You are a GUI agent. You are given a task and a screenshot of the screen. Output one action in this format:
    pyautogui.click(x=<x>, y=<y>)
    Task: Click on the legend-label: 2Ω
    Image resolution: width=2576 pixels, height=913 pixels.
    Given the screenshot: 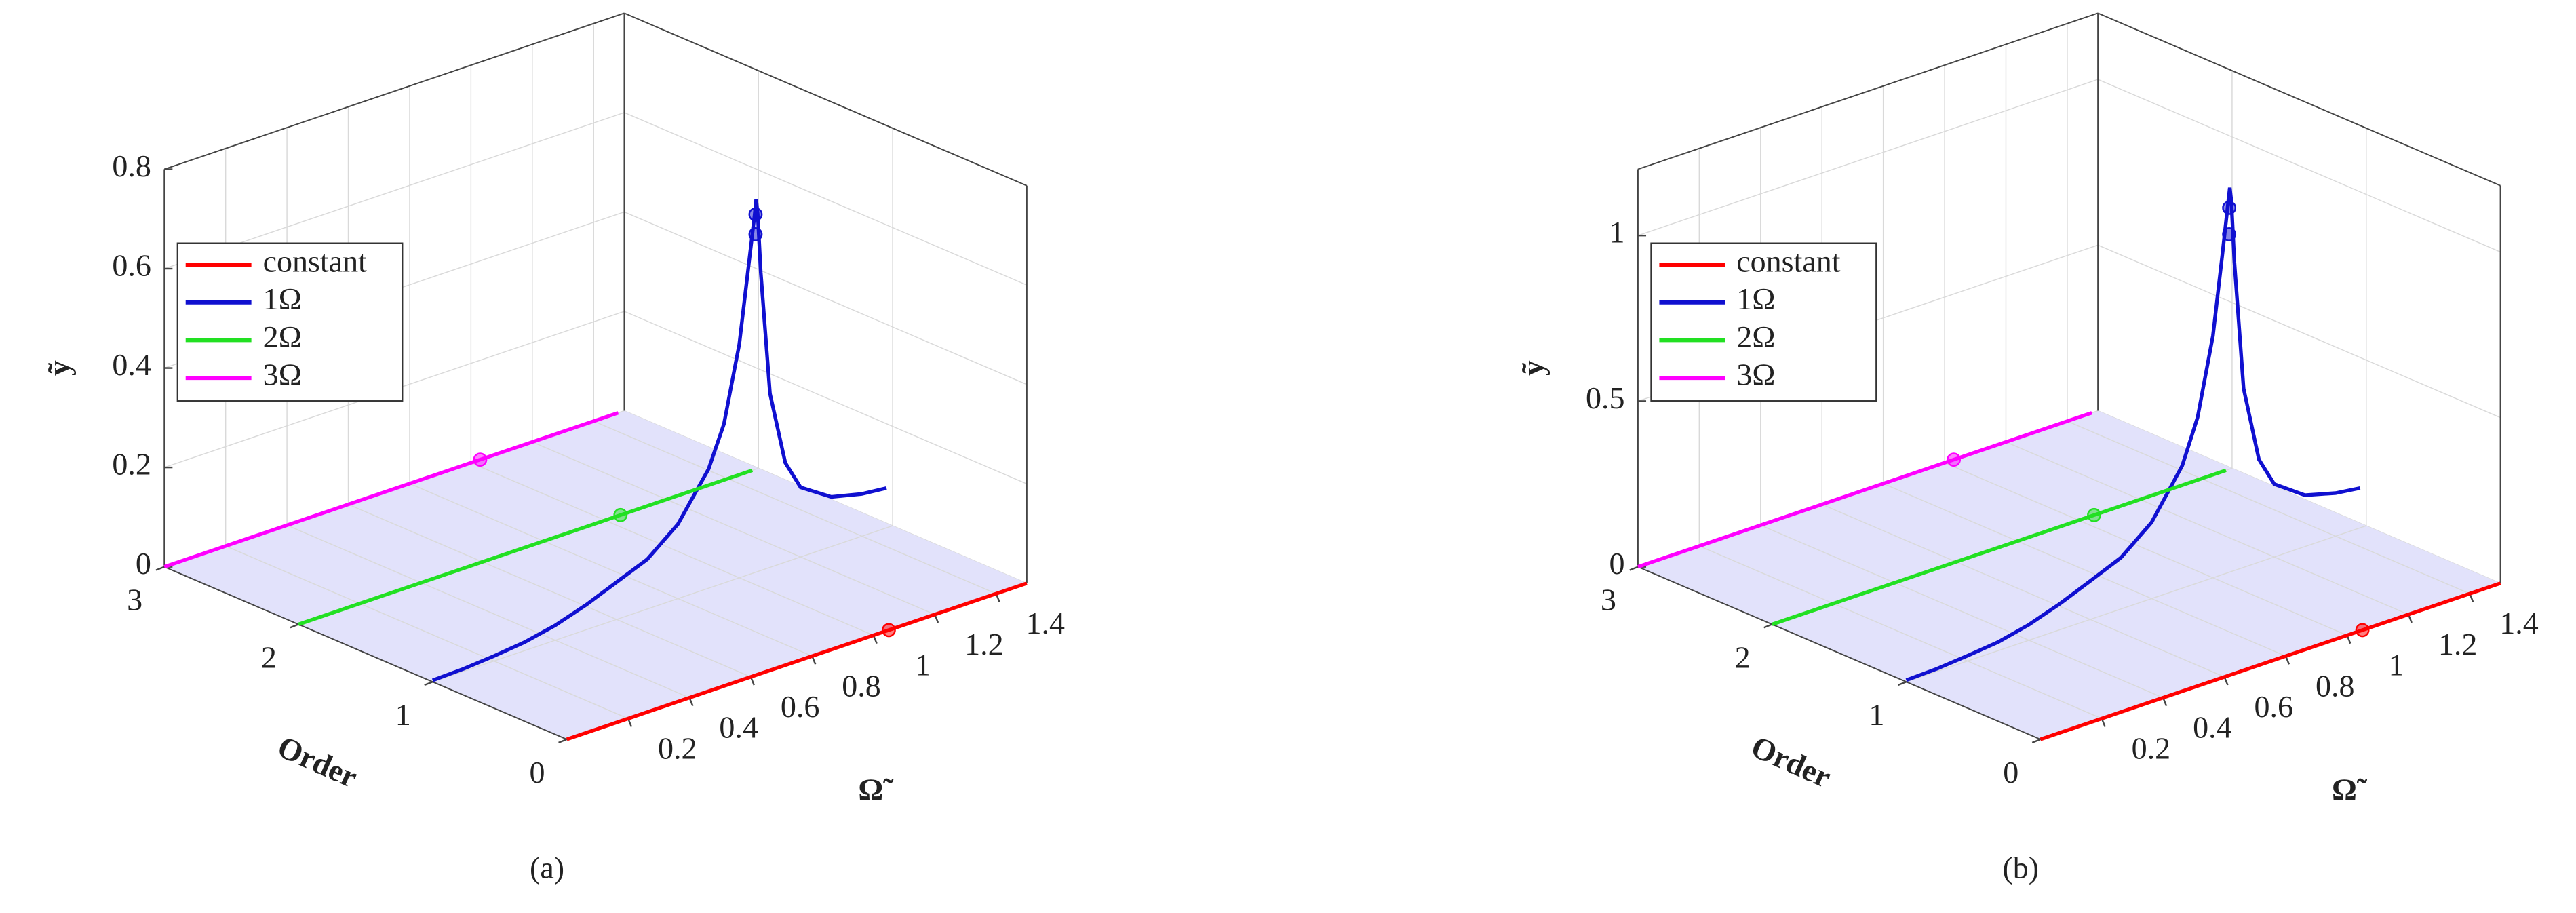 What is the action you would take?
    pyautogui.click(x=282, y=336)
    